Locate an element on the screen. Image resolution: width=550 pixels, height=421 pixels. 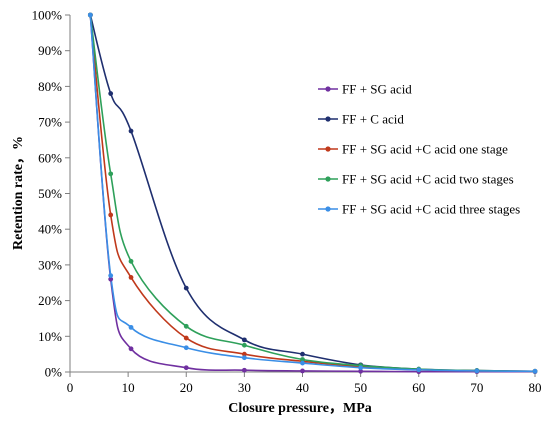
legend-label: FF + SG acid +C acid one stage is located at coordinates (425, 149).